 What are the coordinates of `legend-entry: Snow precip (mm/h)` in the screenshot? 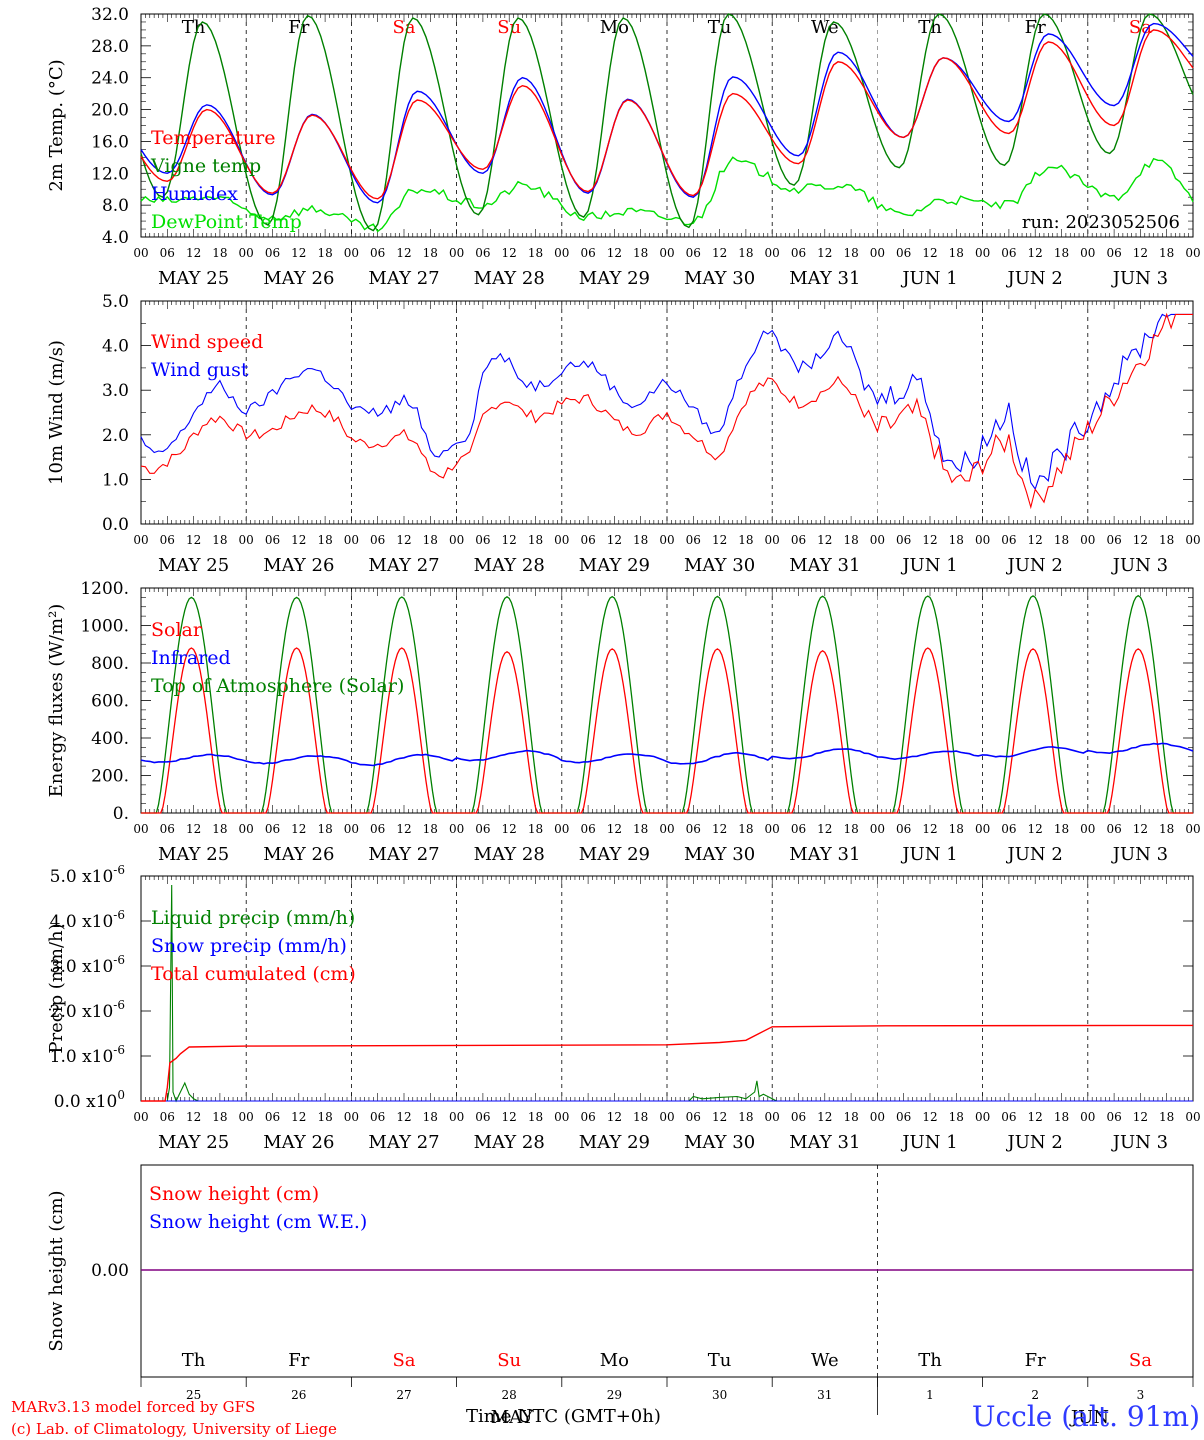 It's located at (249, 946).